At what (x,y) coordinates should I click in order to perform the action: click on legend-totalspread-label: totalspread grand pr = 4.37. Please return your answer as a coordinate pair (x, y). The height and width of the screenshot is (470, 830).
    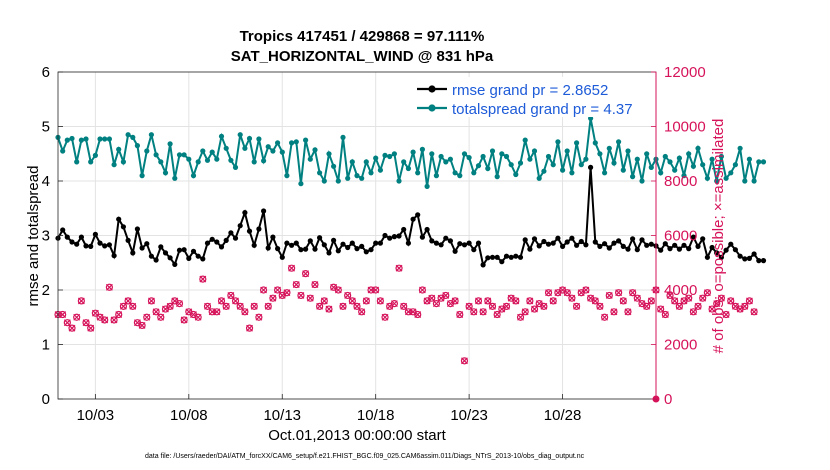
    Looking at the image, I should click on (542, 109).